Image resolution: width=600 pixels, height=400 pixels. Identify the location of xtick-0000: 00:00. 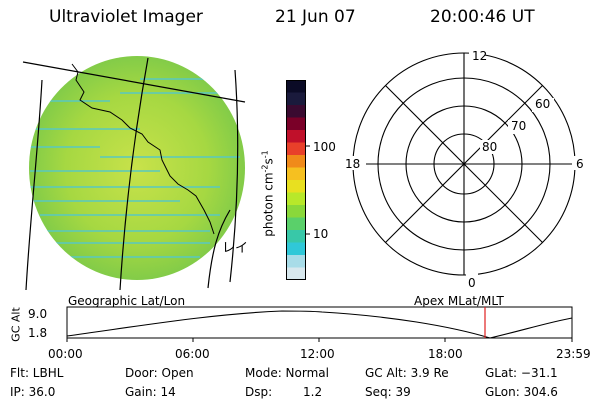
(65, 354).